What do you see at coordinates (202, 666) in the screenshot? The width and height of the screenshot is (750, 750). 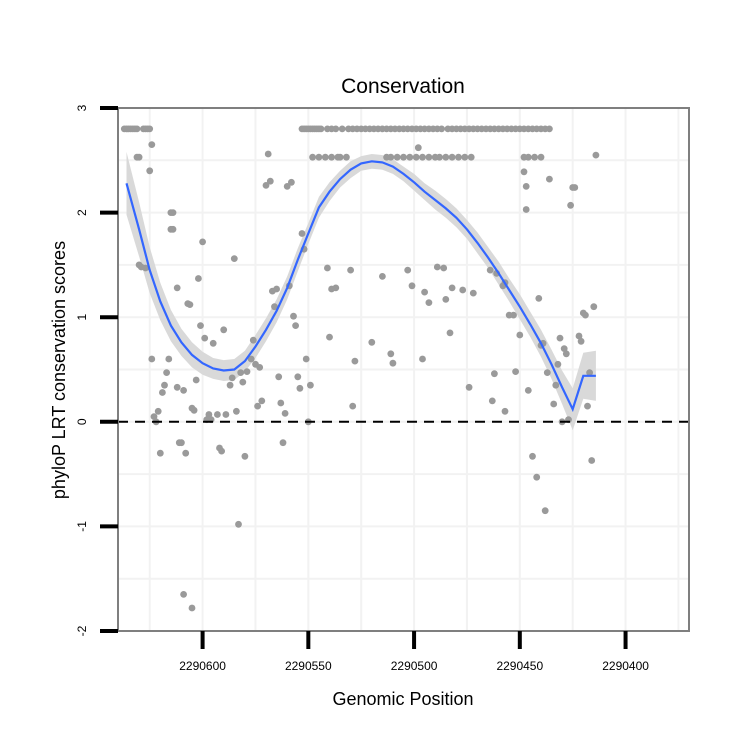 I see `x-tick-label: 2290600` at bounding box center [202, 666].